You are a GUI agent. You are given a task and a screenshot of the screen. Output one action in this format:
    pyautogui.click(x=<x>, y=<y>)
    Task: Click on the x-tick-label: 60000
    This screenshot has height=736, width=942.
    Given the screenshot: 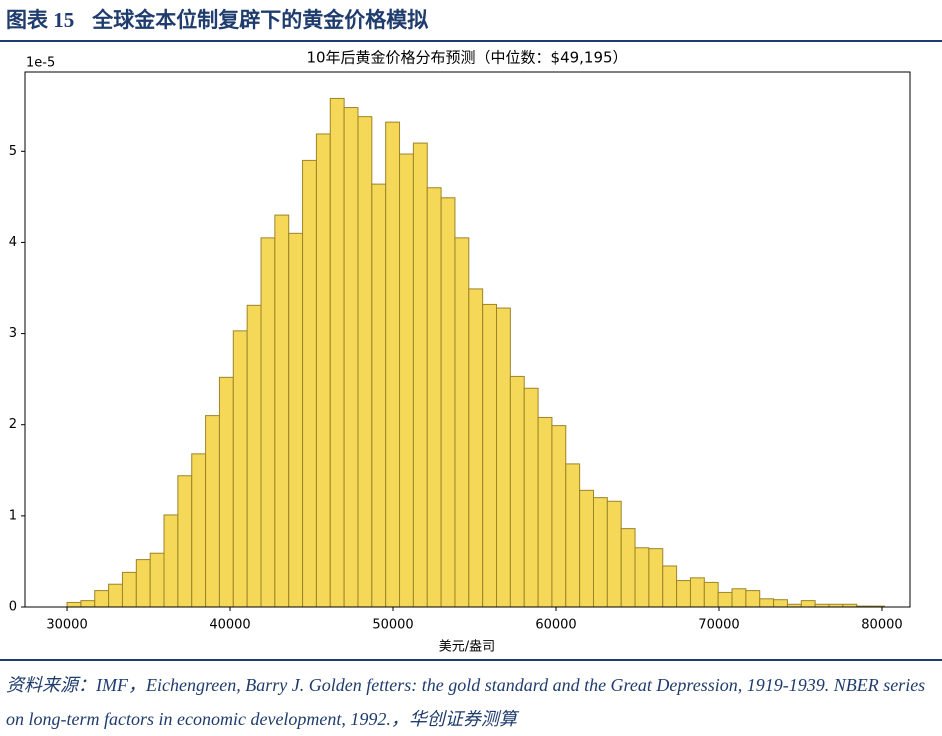 What is the action you would take?
    pyautogui.click(x=555, y=625)
    